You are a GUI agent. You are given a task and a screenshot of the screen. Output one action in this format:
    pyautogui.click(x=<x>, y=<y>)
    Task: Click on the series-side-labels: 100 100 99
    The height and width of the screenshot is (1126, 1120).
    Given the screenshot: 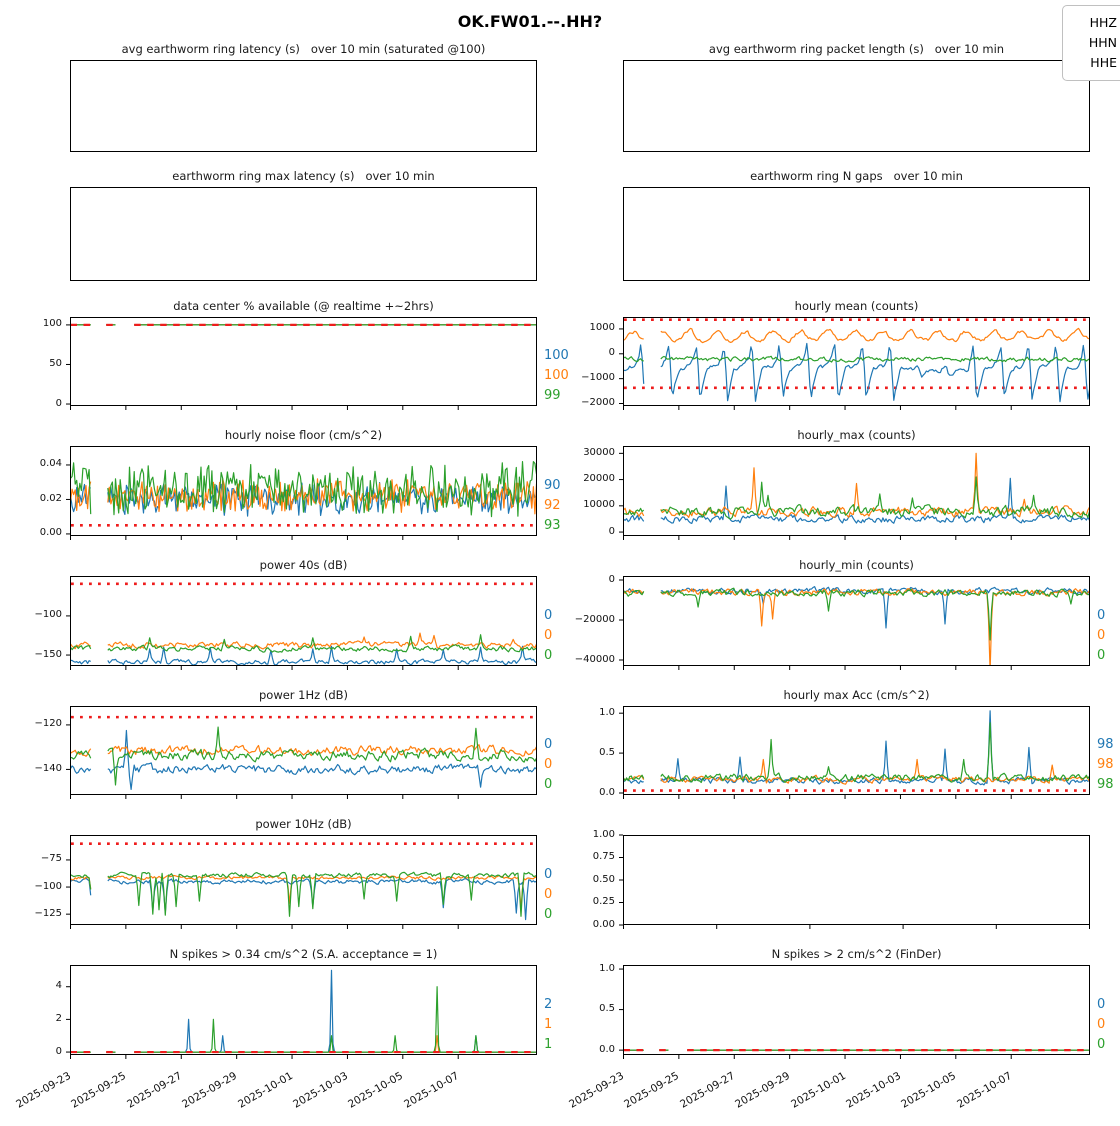 What is the action you would take?
    pyautogui.click(x=556, y=376)
    